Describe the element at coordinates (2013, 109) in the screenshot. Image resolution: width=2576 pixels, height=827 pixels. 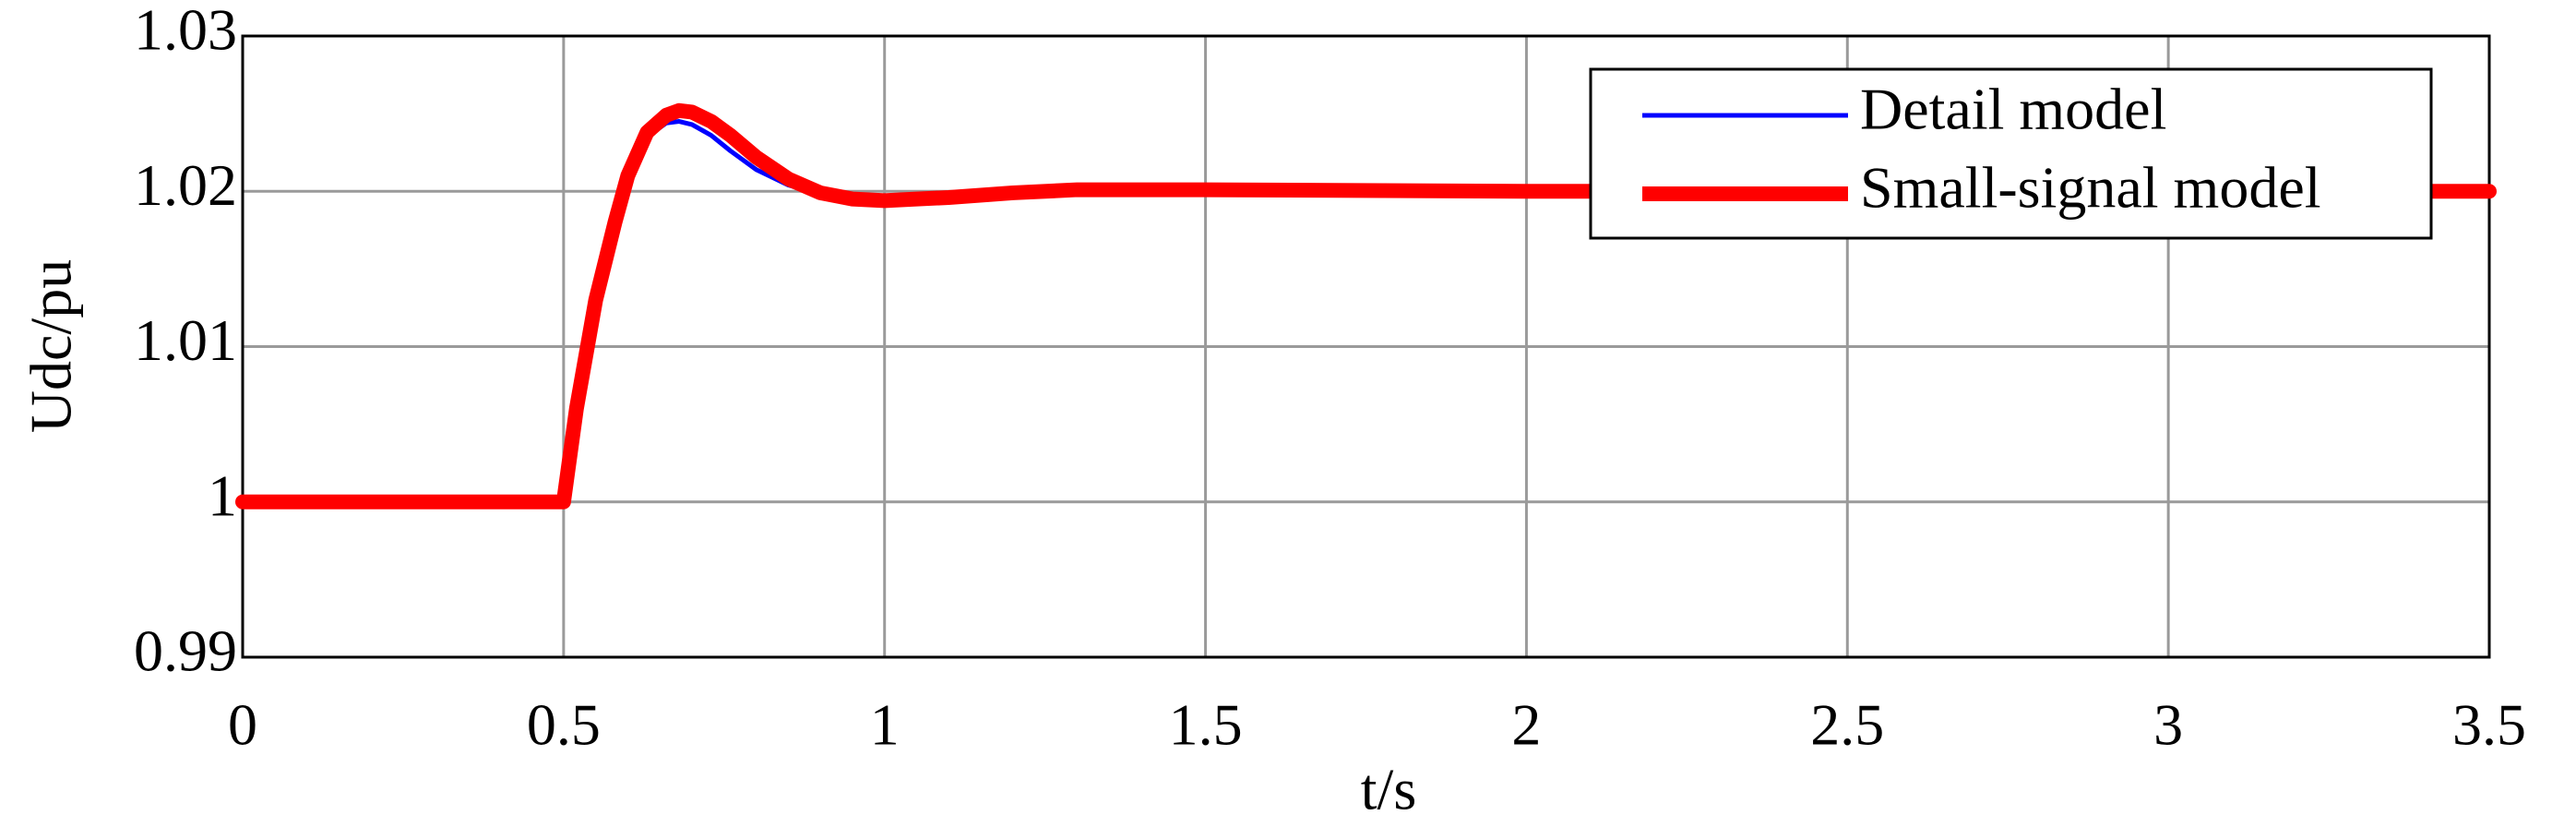
I see `legend-label: Detail model` at that location.